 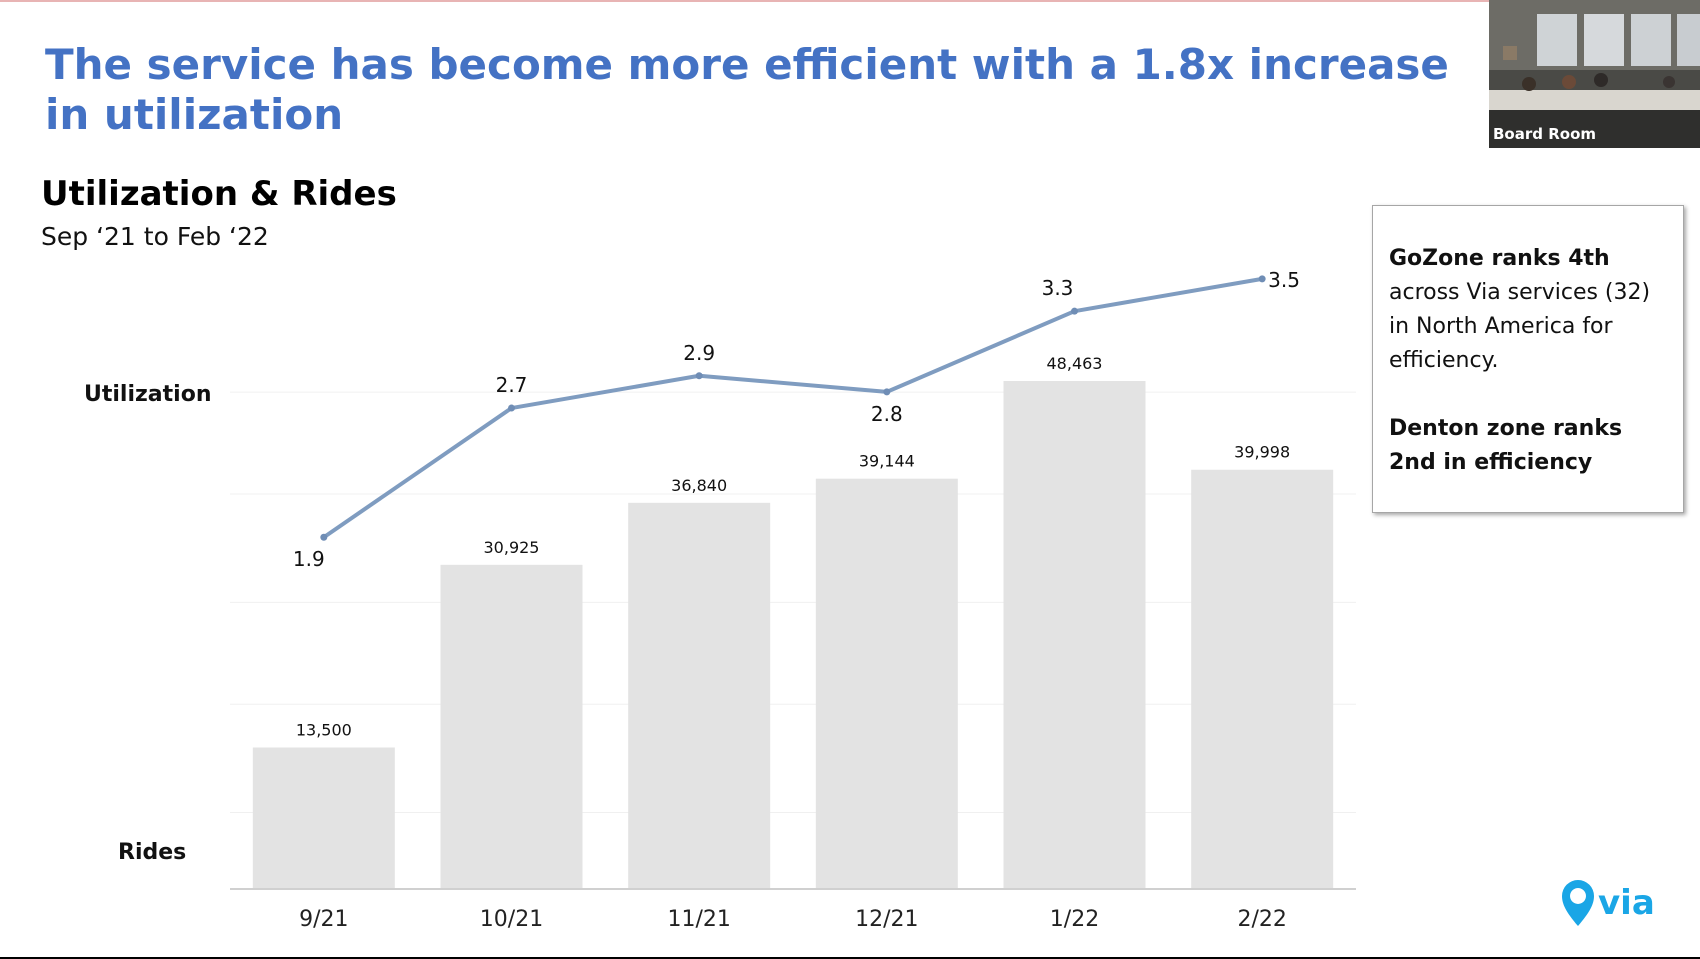 I want to click on rides-data-label: 13,500, so click(x=324, y=729).